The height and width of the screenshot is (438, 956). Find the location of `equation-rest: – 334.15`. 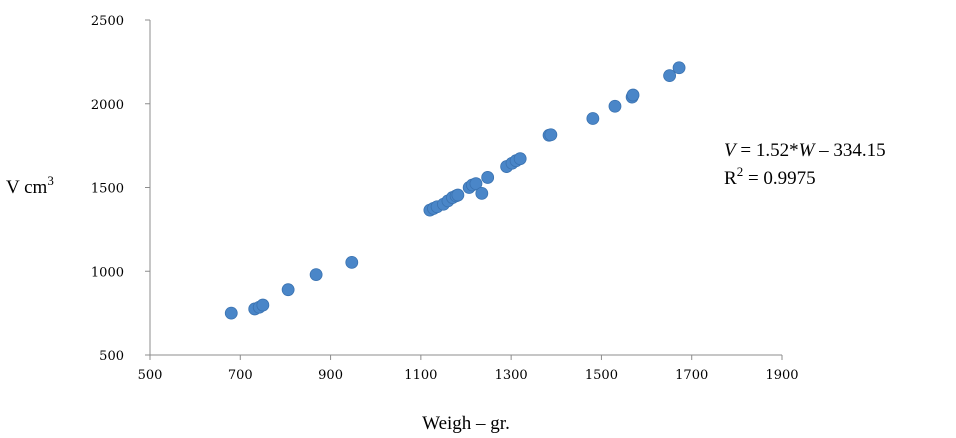

equation-rest: – 334.15 is located at coordinates (849, 150).